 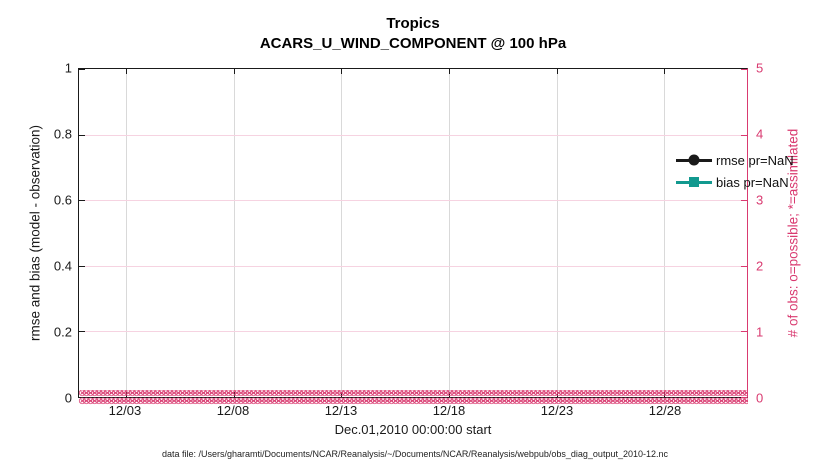 I want to click on x-tick-label: 12/08, so click(x=233, y=410).